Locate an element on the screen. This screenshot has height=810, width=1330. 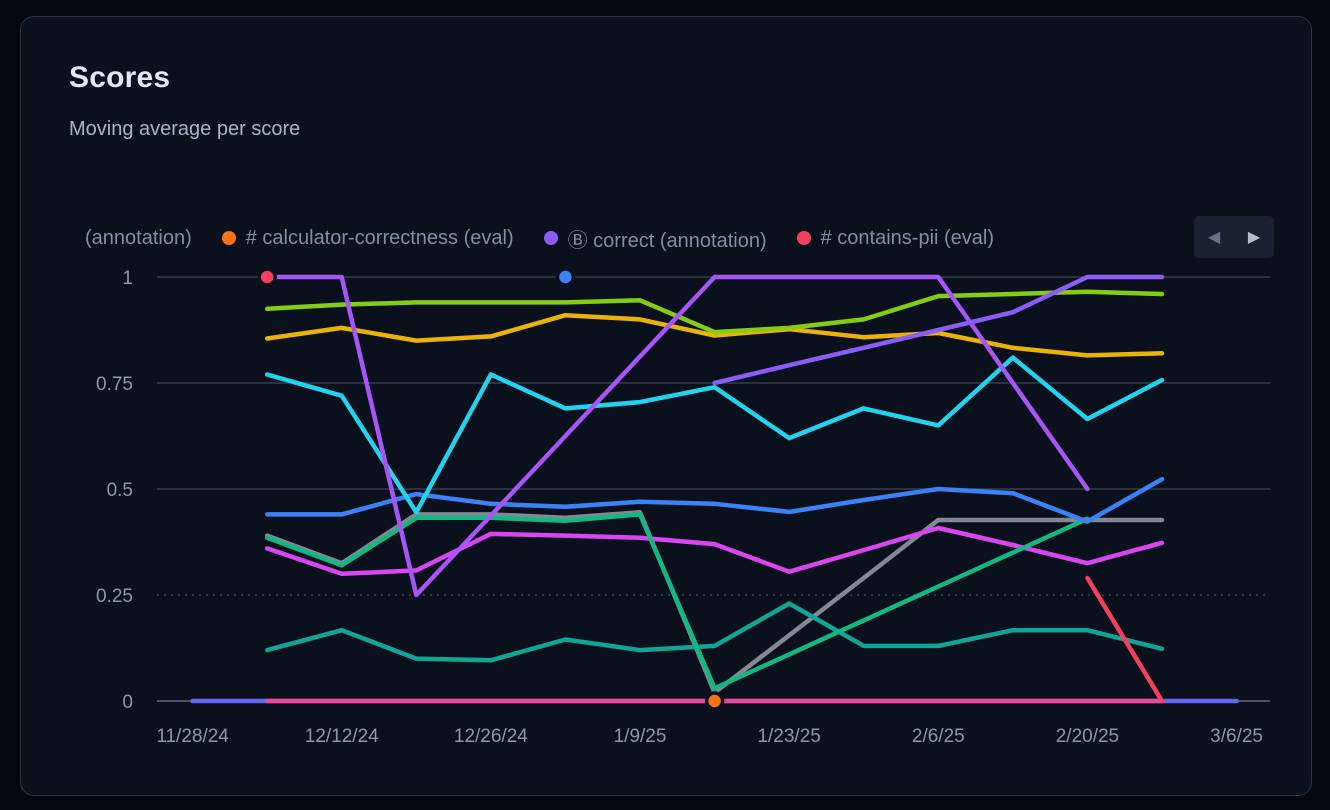
legend-item: # contains-pii (eval) is located at coordinates (895, 238).